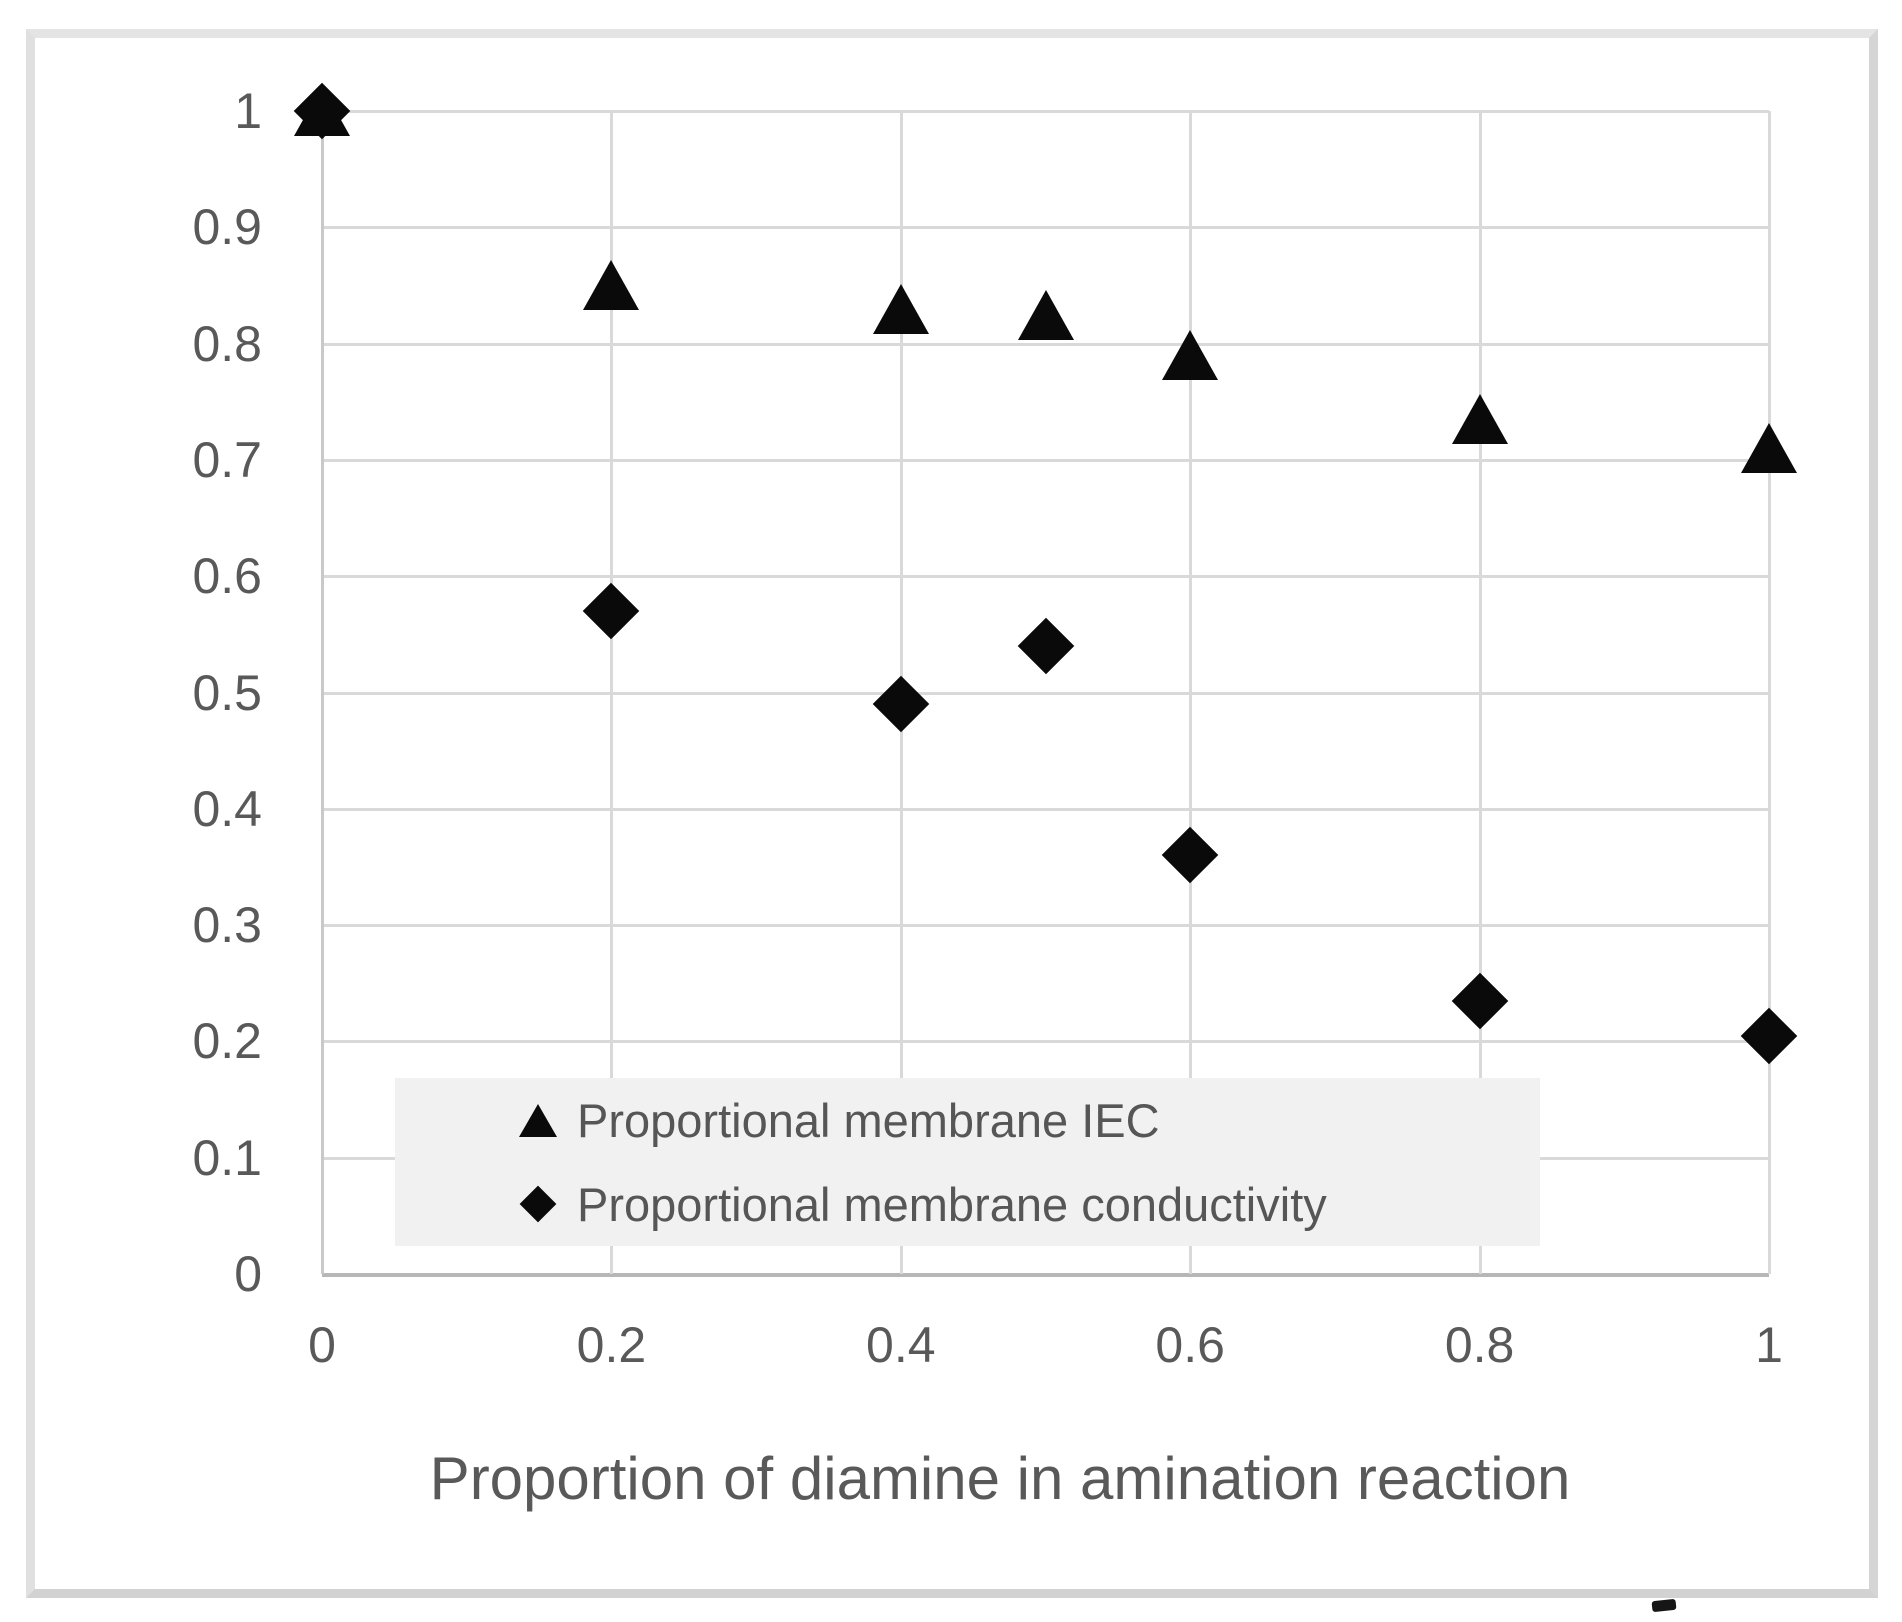 This screenshot has width=1902, height=1622. I want to click on y-axis-line, so click(322, 692).